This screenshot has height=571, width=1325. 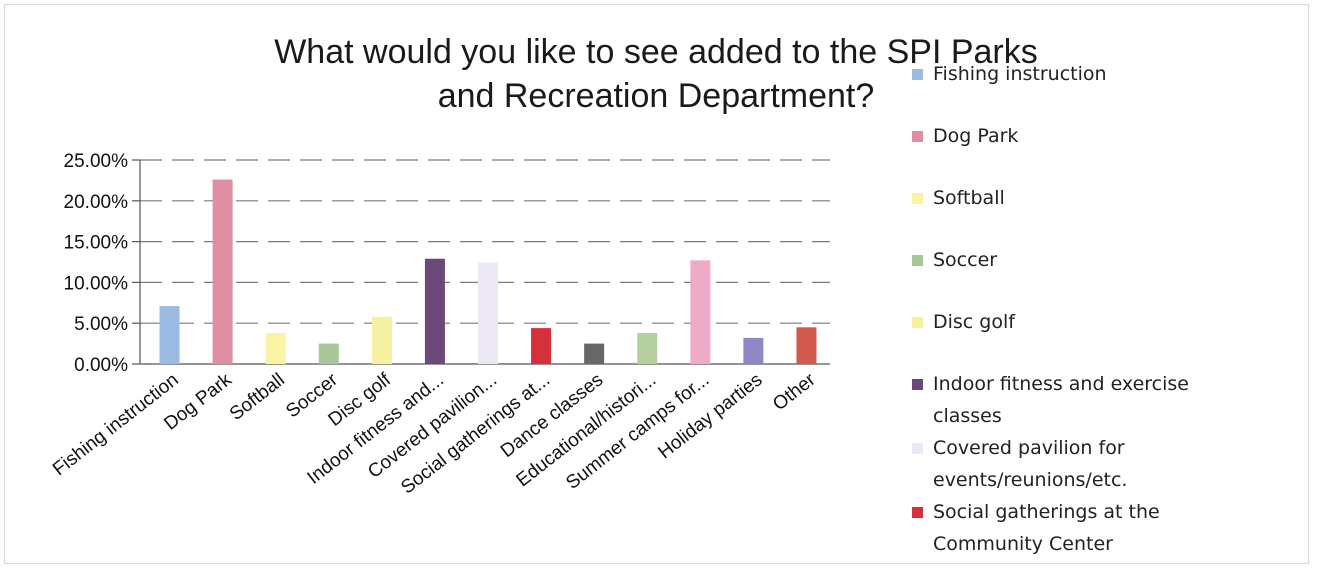 What do you see at coordinates (1020, 74) in the screenshot?
I see `legend-label: Fishing instruction` at bounding box center [1020, 74].